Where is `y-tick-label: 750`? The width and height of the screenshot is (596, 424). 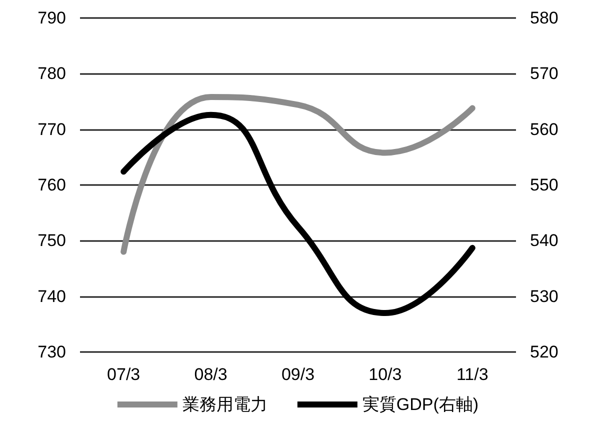 y-tick-label: 750 is located at coordinates (52, 240).